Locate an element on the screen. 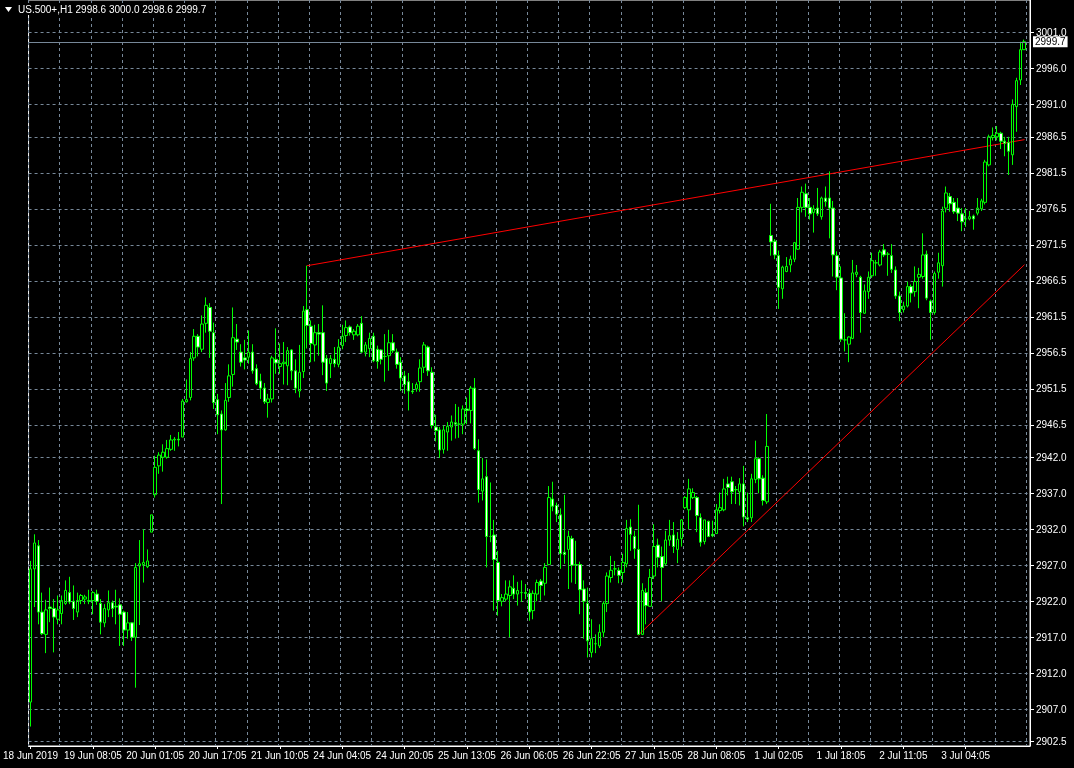 This screenshot has height=768, width=1074. y-tick-label: 2932.0 is located at coordinates (1052, 529).